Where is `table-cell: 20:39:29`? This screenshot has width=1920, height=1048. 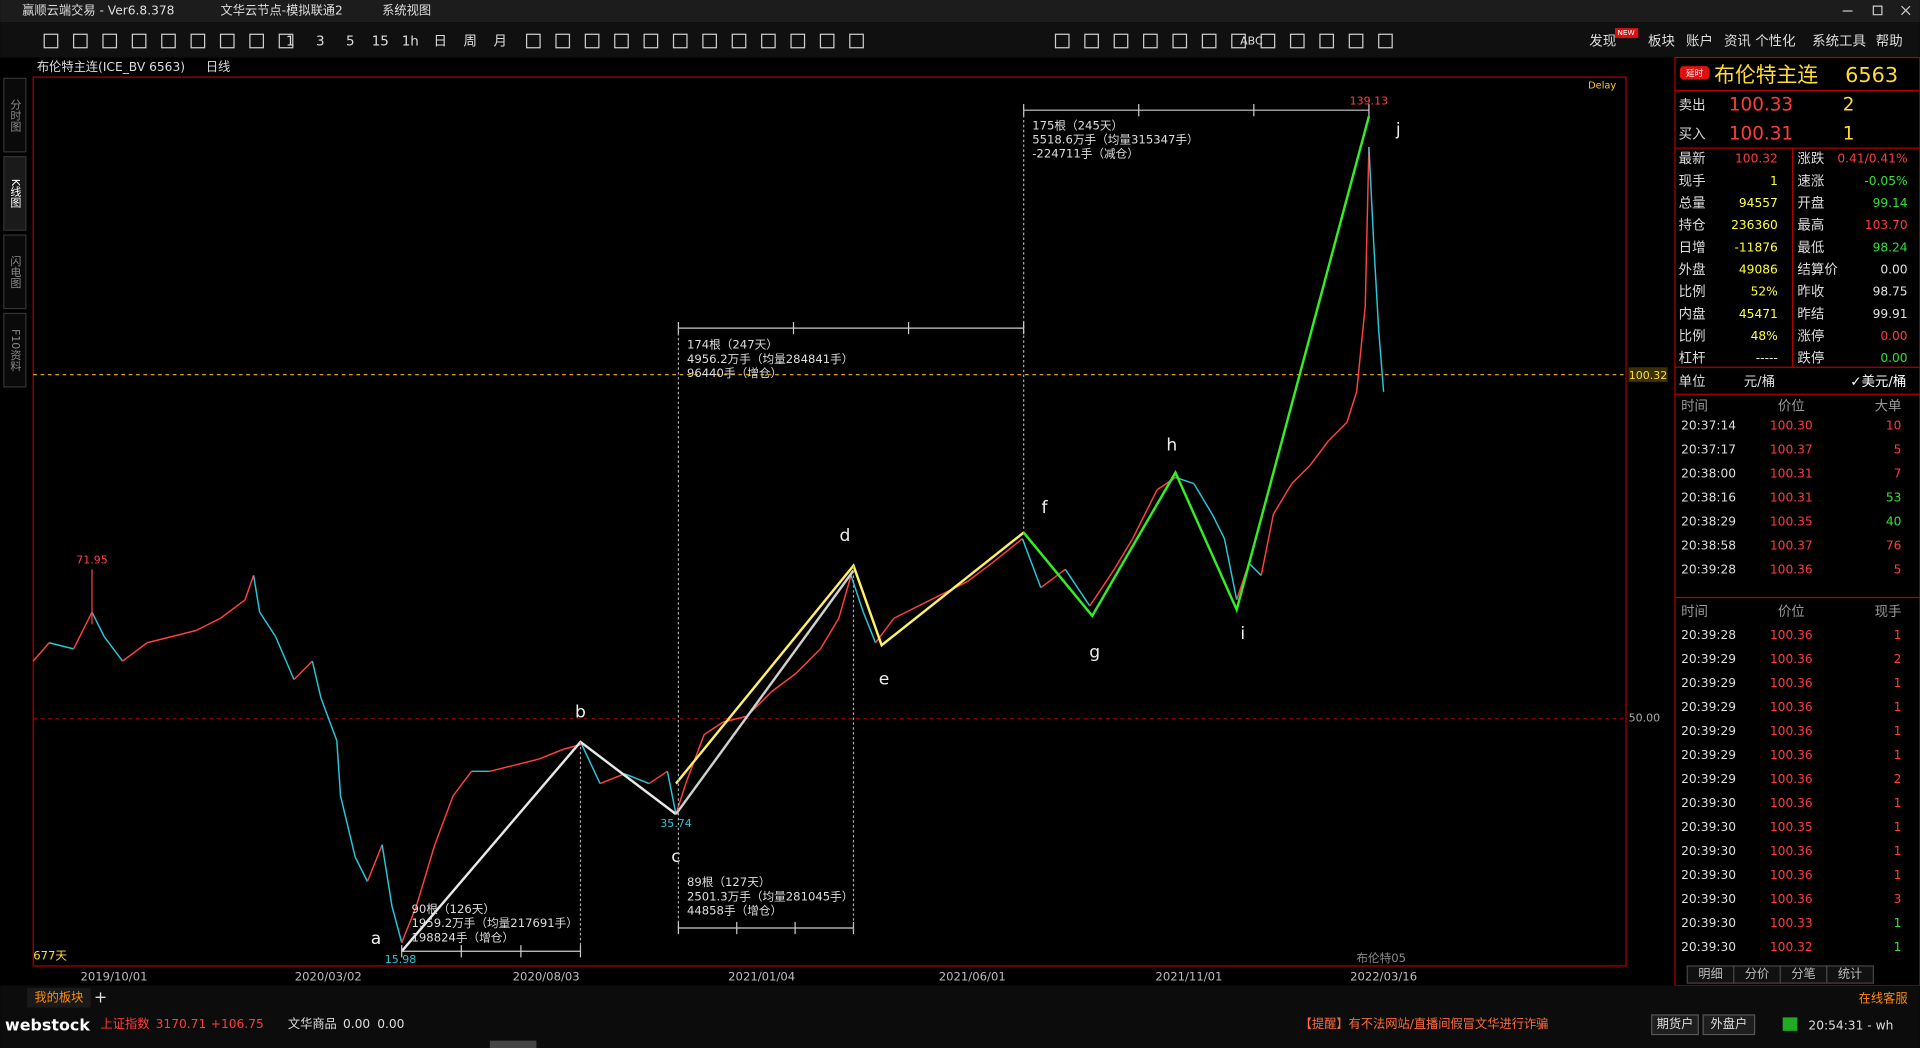
table-cell: 20:39:29 is located at coordinates (1708, 731).